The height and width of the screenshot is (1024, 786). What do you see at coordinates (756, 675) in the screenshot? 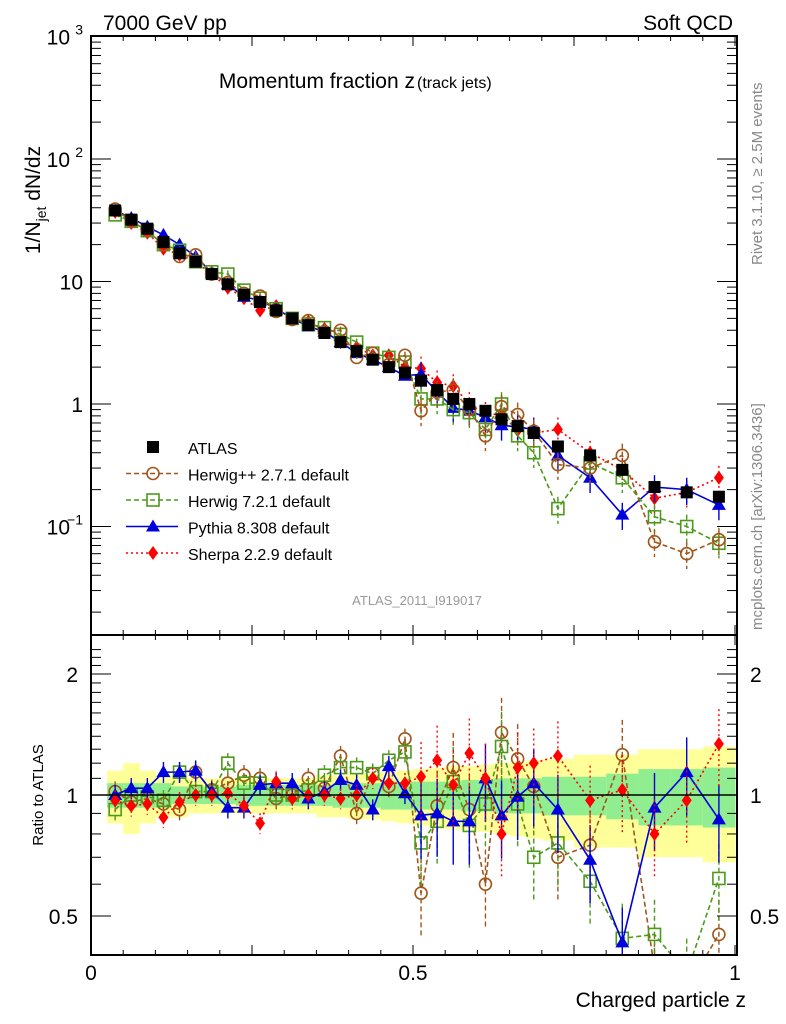
I see `ratio-y-tick-label-right: 2` at bounding box center [756, 675].